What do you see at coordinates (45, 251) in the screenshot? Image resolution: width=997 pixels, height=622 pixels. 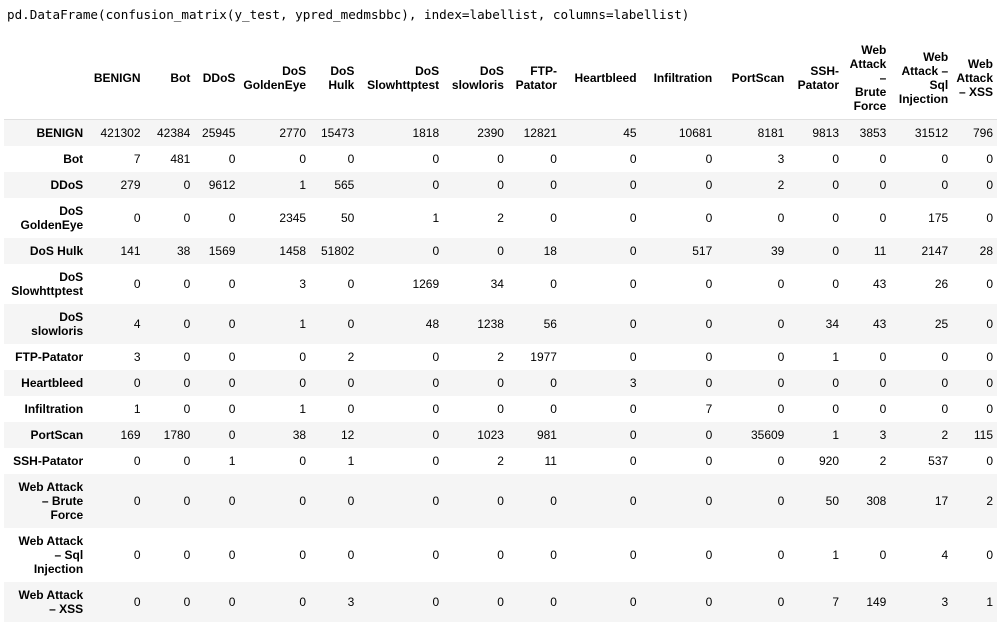 I see `row-header: DoS Hulk` at bounding box center [45, 251].